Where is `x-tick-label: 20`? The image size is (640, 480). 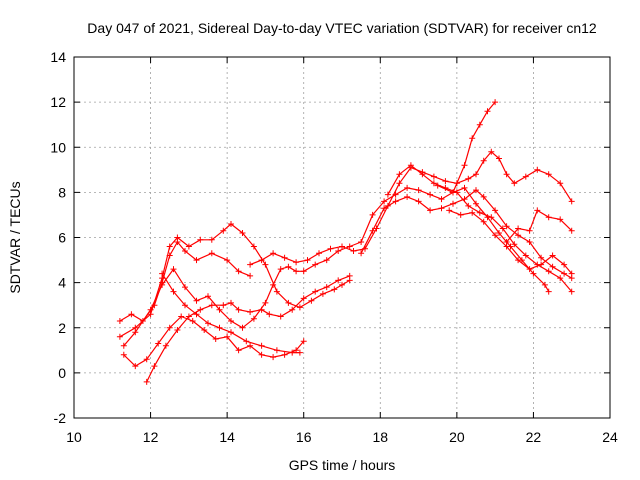 x-tick-label: 20 is located at coordinates (457, 437).